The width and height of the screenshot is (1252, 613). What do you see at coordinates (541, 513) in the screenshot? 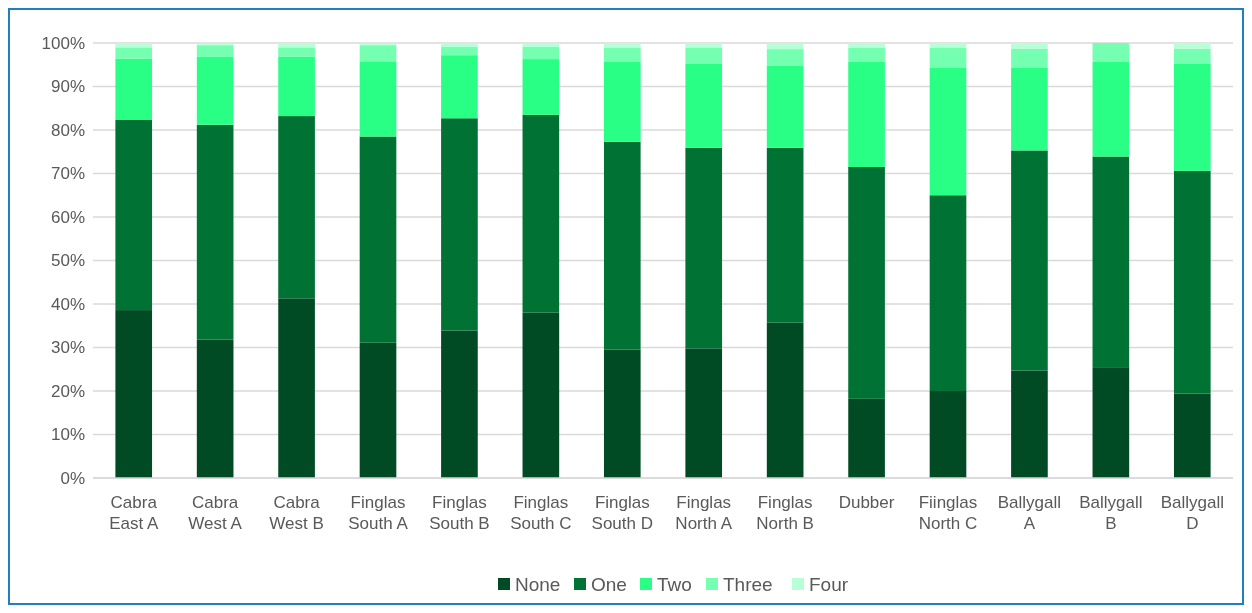
I see `x-tick-label: Finglas South C` at bounding box center [541, 513].